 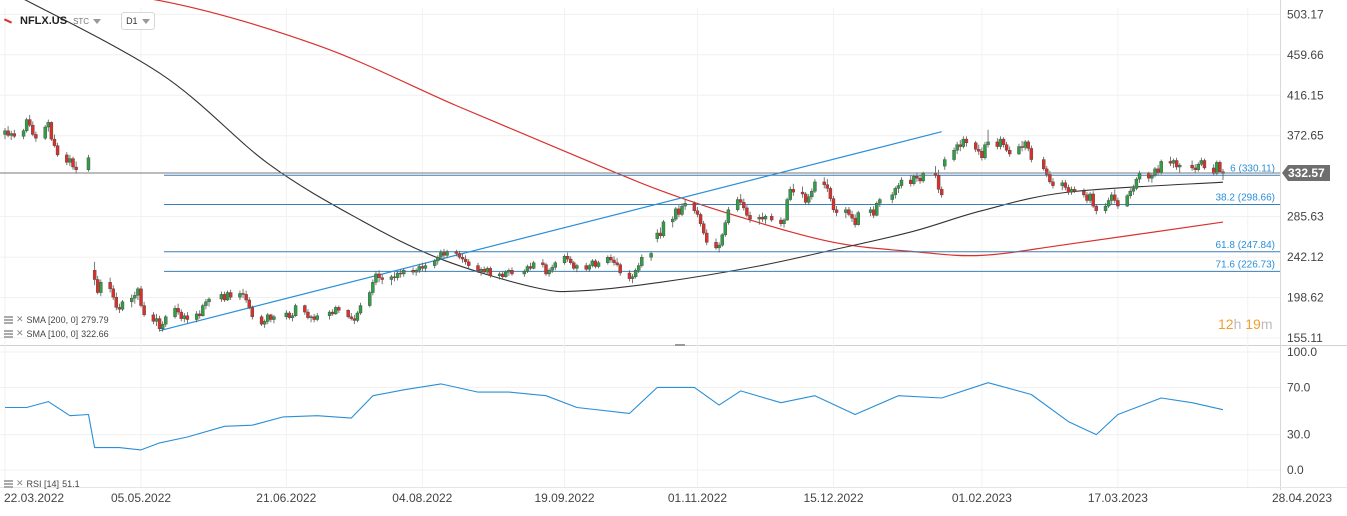 I want to click on sma100-legend: ✕ SMA [100, 0] 322.66, so click(x=56, y=333).